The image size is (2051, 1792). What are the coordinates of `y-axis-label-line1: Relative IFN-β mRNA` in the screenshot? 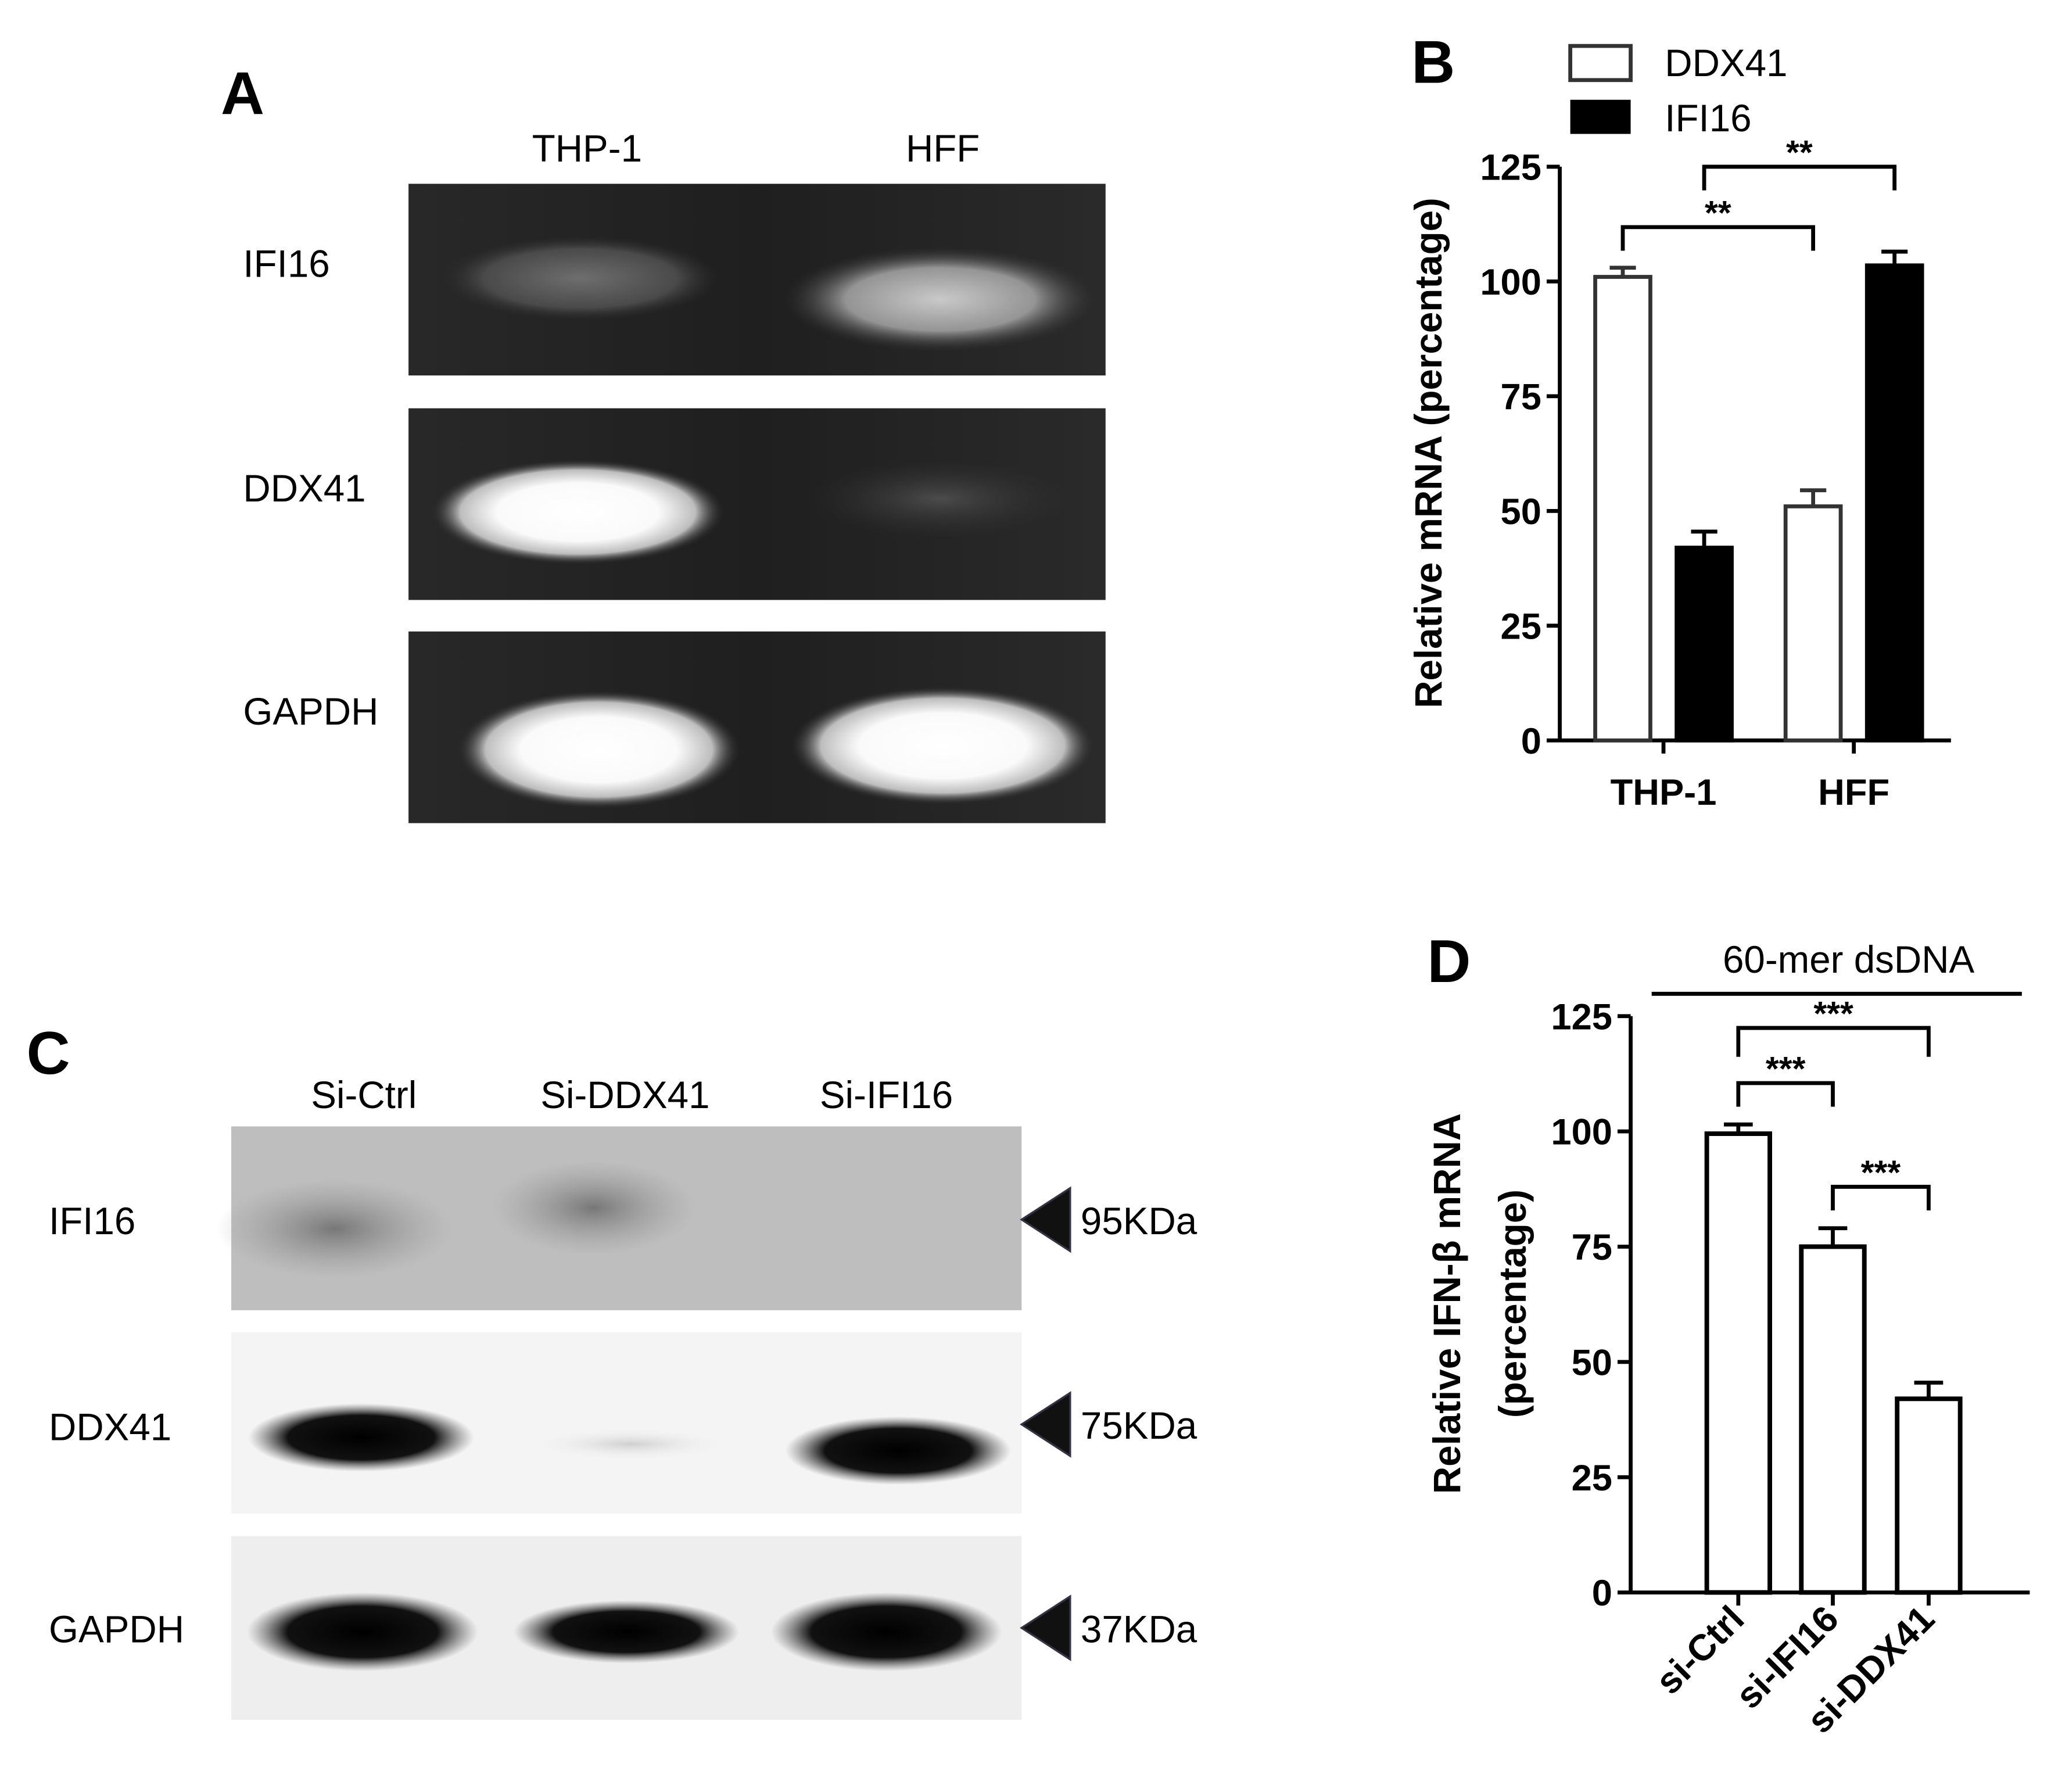 It's located at (1447, 1304).